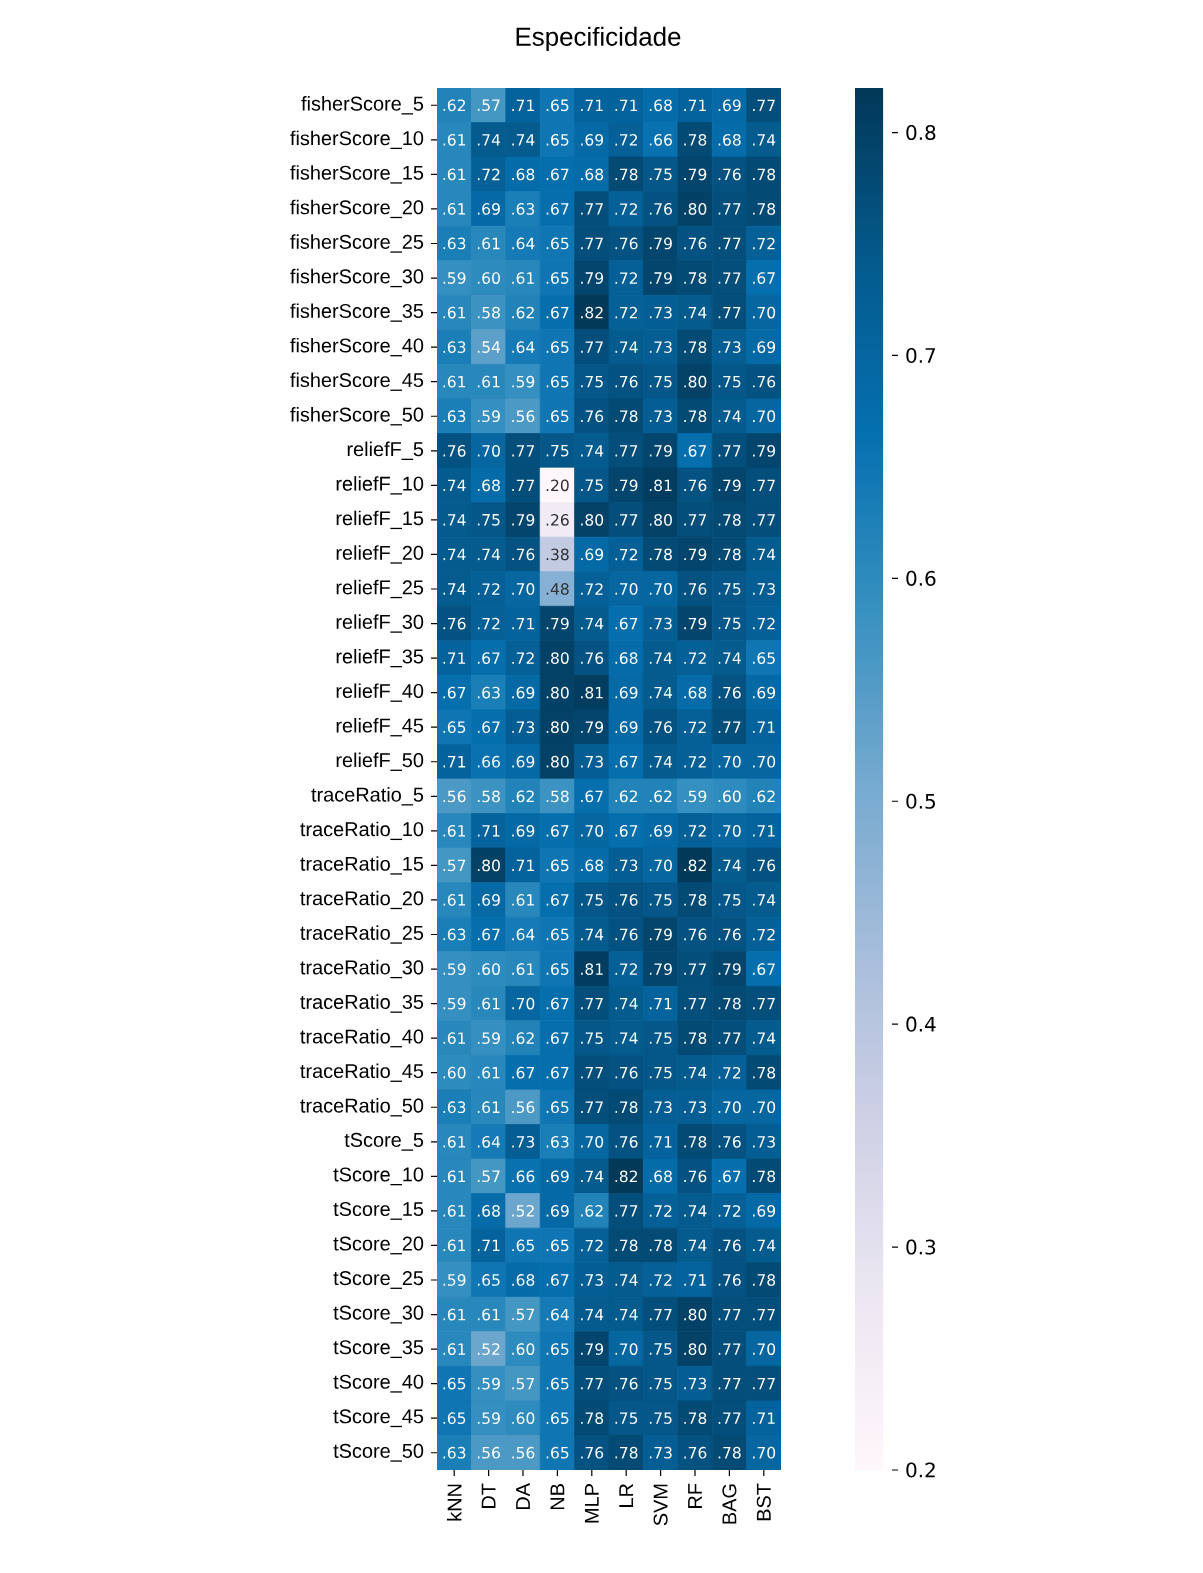 The image size is (1203, 1573). What do you see at coordinates (557, 1314) in the screenshot?
I see `data-label: .64` at bounding box center [557, 1314].